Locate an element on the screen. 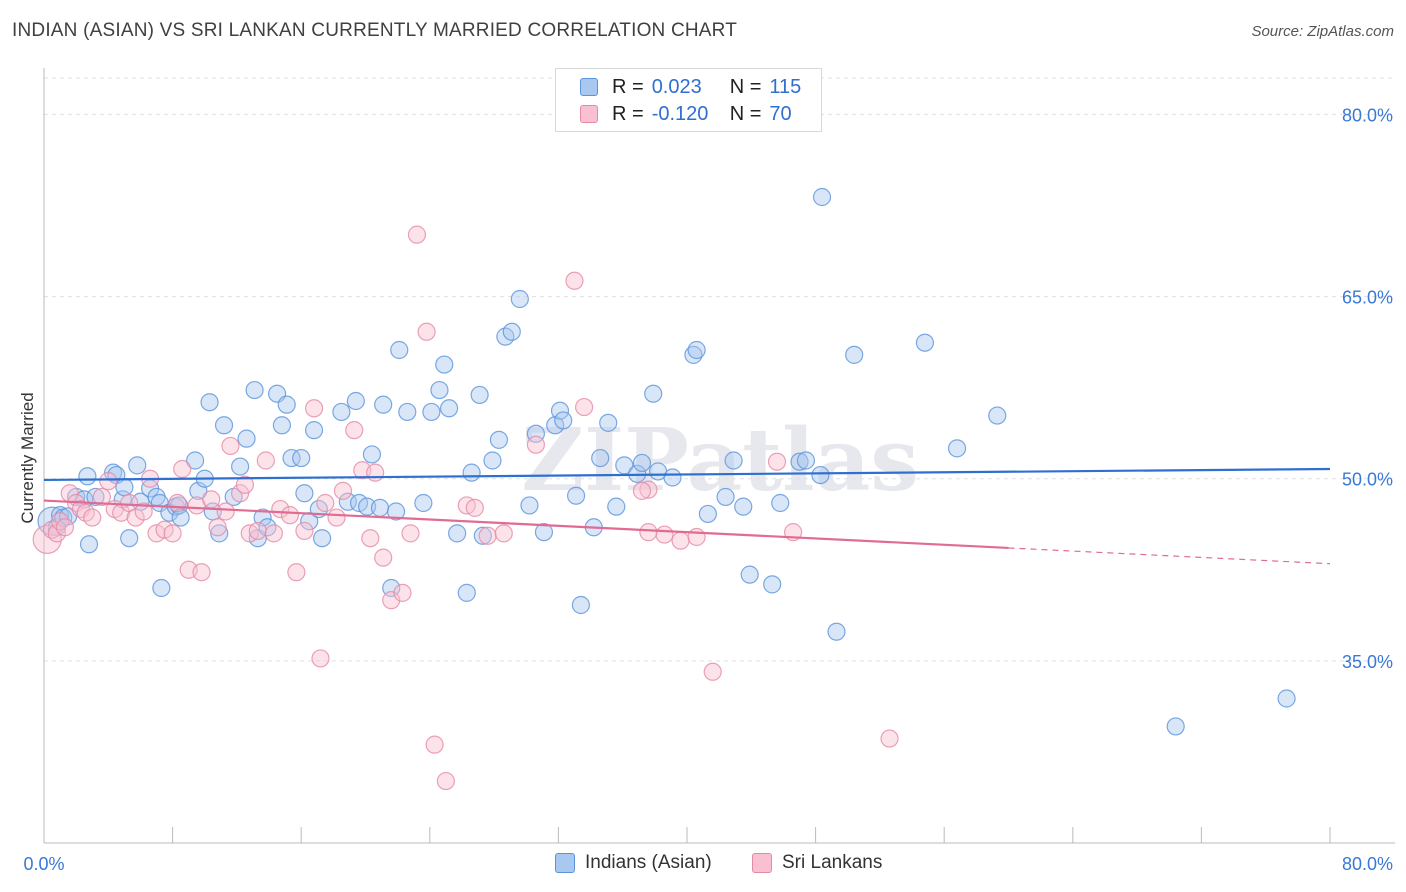 The height and width of the screenshot is (892, 1406). trend-line-indians is located at coordinates (687, 474).